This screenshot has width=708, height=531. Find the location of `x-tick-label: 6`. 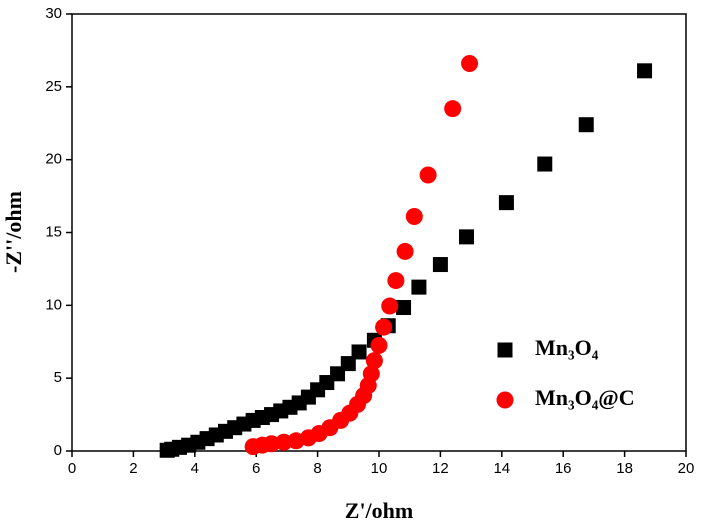

x-tick-label: 6 is located at coordinates (256, 468).